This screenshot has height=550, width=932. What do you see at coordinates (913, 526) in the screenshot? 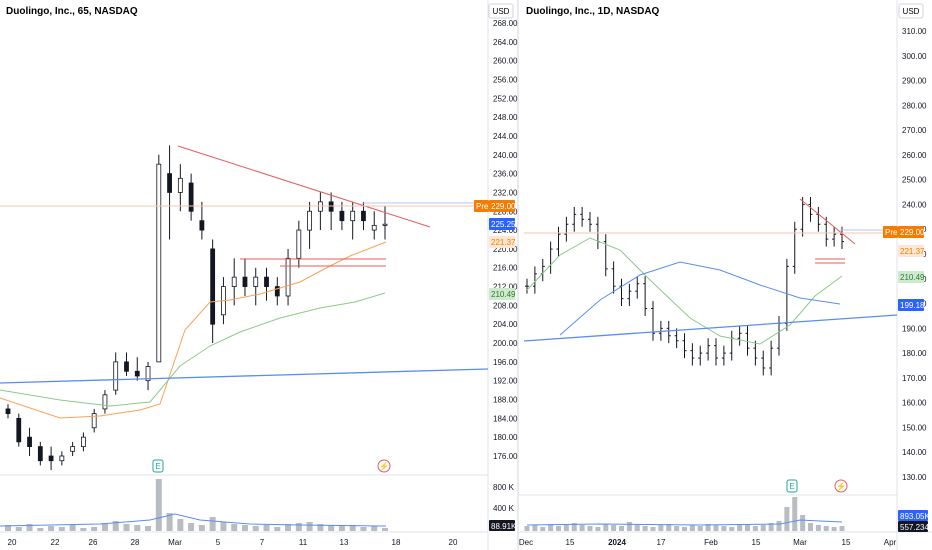
I see `right-volume-v2-bg` at bounding box center [913, 526].